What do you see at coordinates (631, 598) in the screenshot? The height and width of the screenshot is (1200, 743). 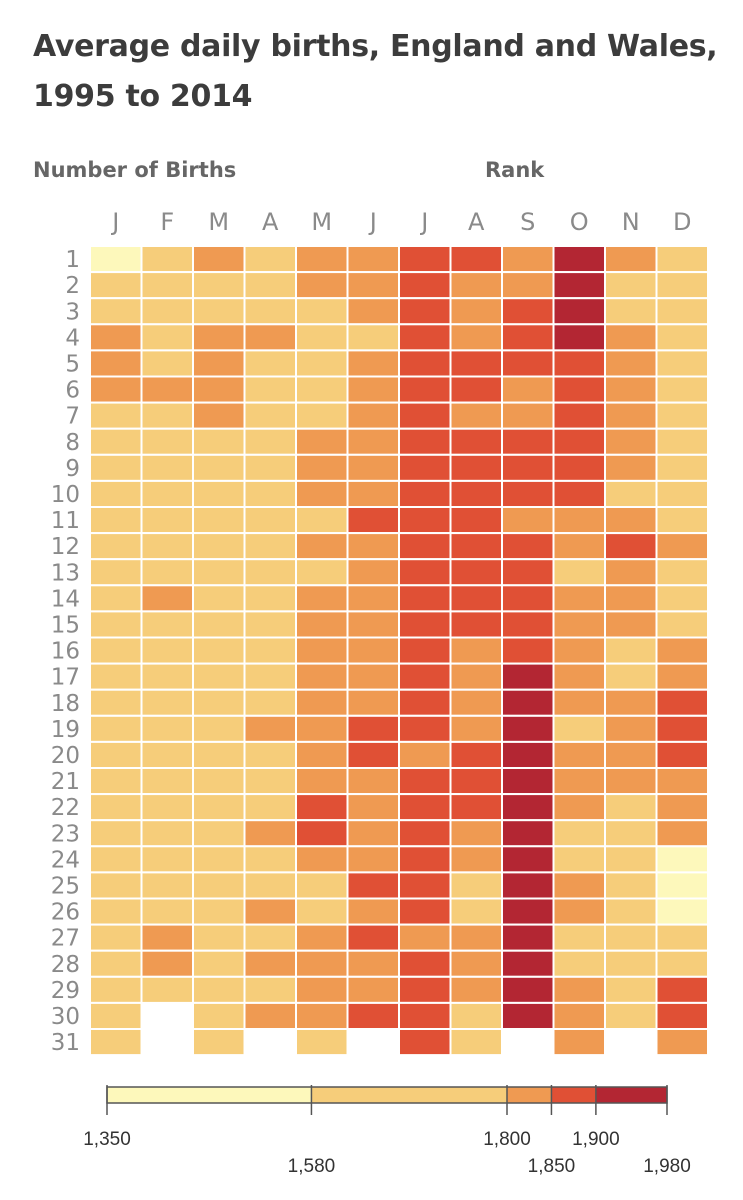 I see `cell-day14-month11` at bounding box center [631, 598].